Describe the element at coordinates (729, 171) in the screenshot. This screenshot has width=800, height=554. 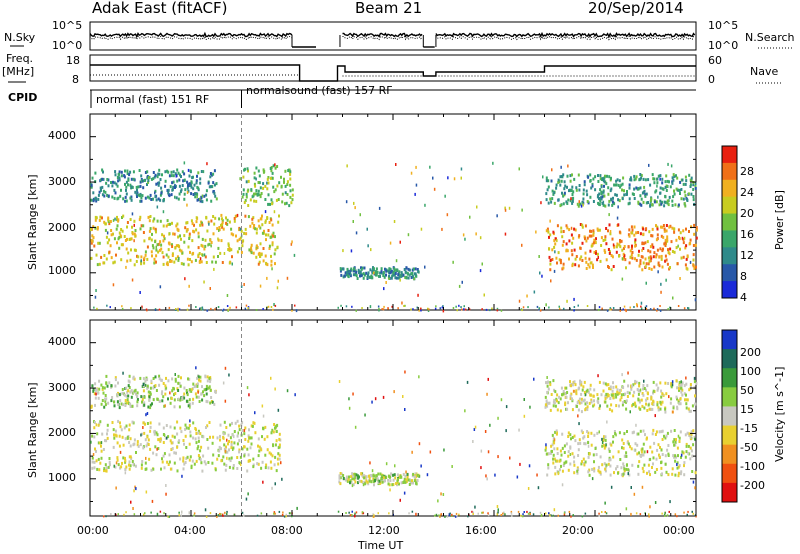
I see `power-colorbar-swatch` at that location.